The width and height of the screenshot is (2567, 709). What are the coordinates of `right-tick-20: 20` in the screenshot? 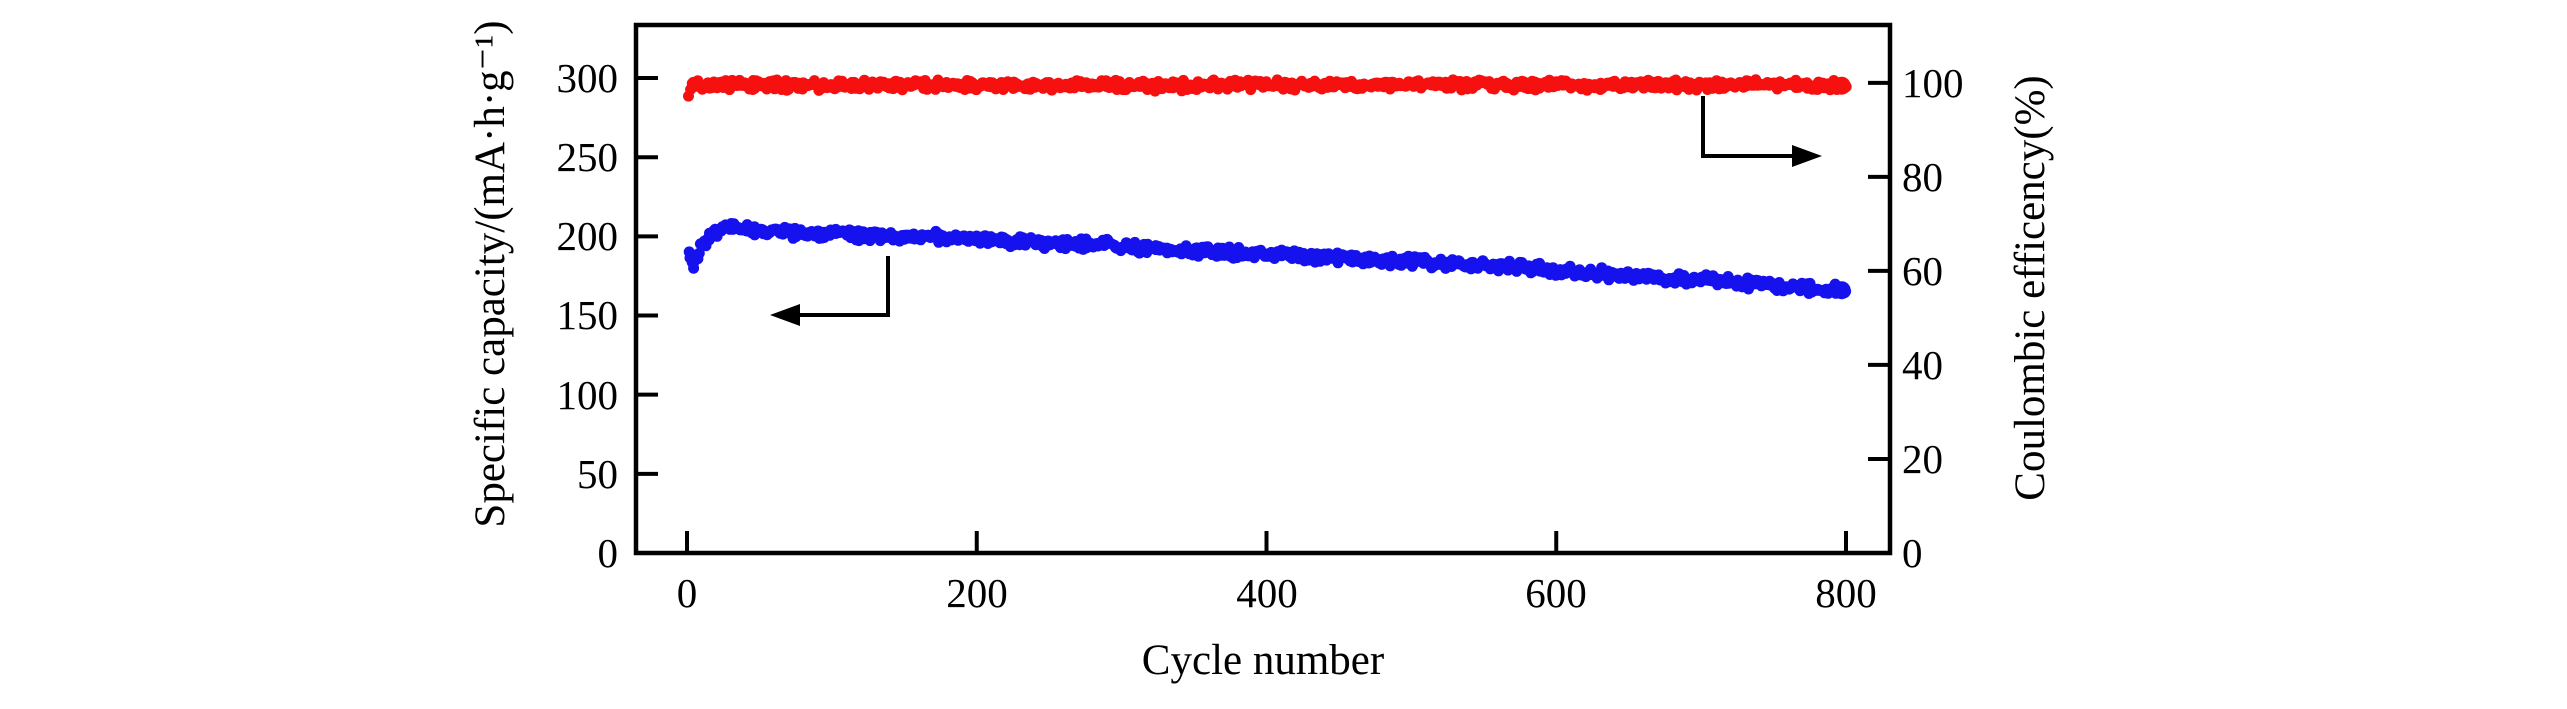 It's located at (1922, 459).